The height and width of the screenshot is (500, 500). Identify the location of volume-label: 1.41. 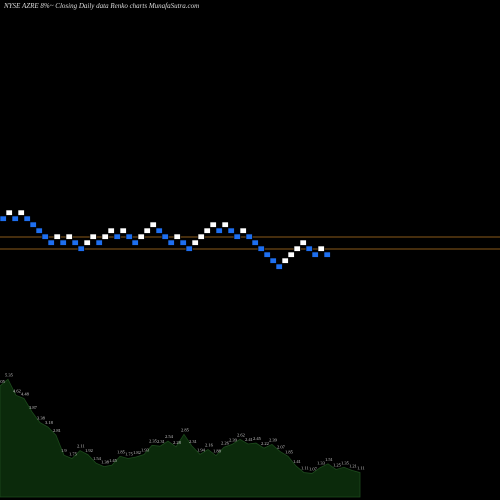
(297, 461).